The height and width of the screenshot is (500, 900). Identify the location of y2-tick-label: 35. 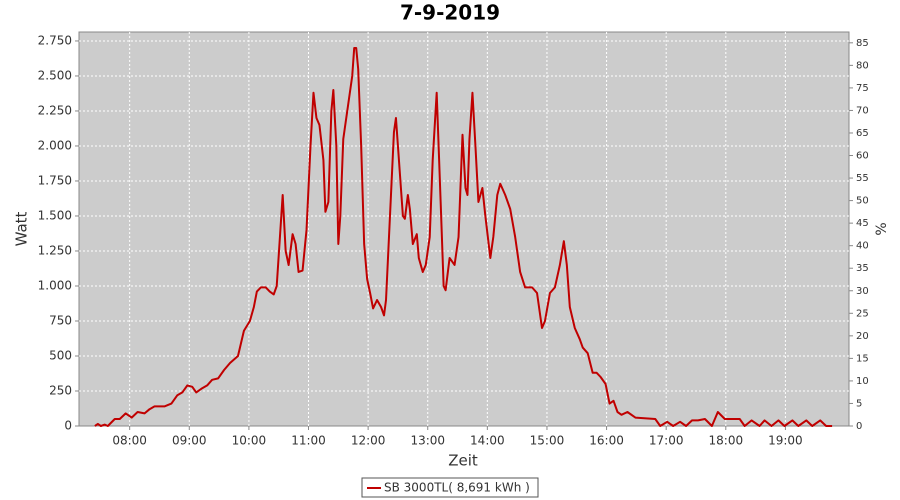
(862, 268).